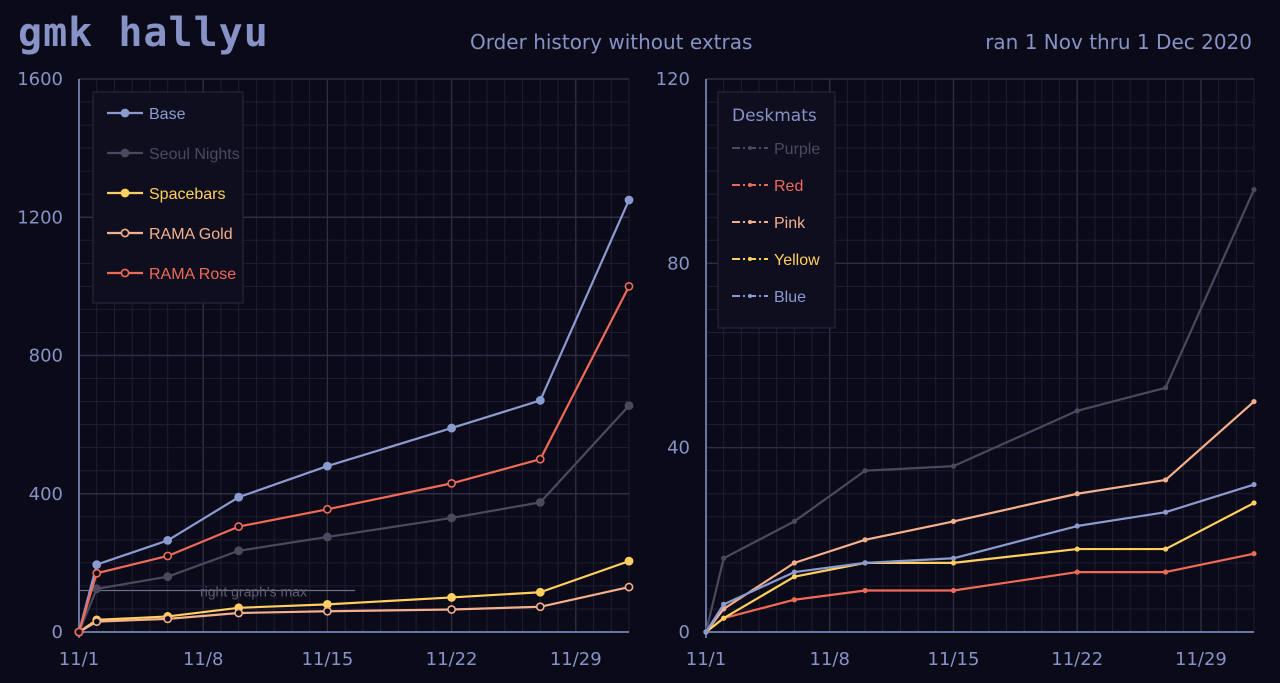  Describe the element at coordinates (203, 659) in the screenshot. I see `left-x-tick-label: 11/8` at that location.